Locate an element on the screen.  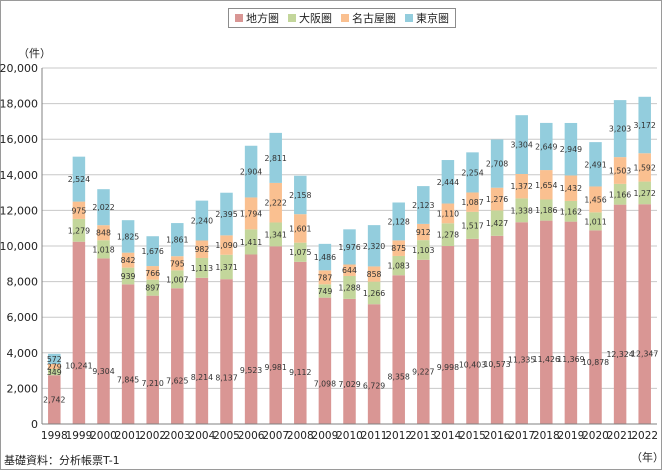
data-label: 2,128 is located at coordinates (399, 221).